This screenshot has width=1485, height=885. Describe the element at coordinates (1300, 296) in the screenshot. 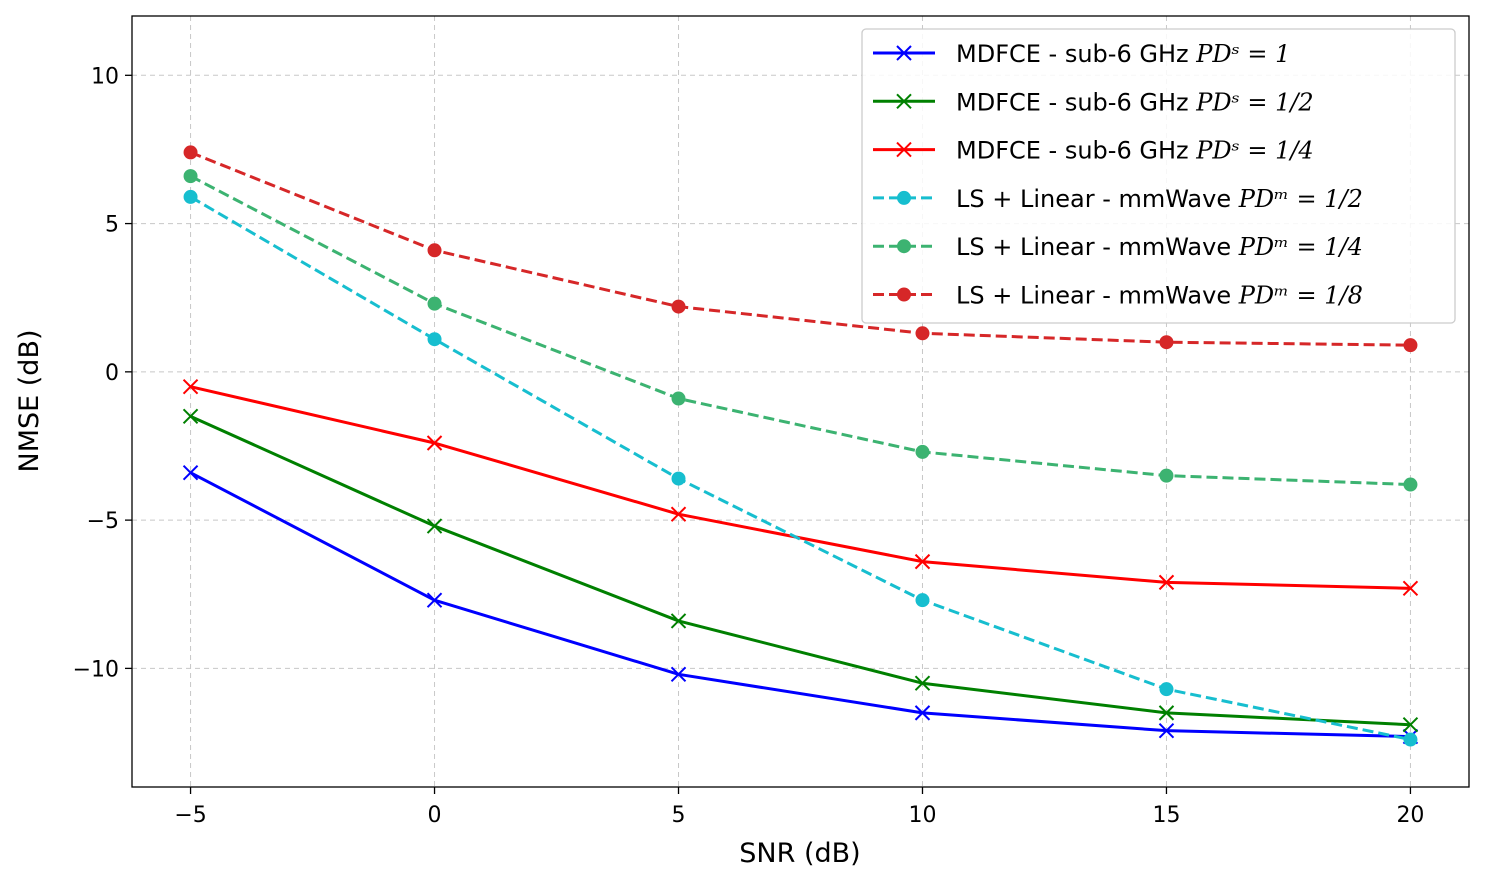

I see `legend-math: PDᵐ = 1/8` at that location.